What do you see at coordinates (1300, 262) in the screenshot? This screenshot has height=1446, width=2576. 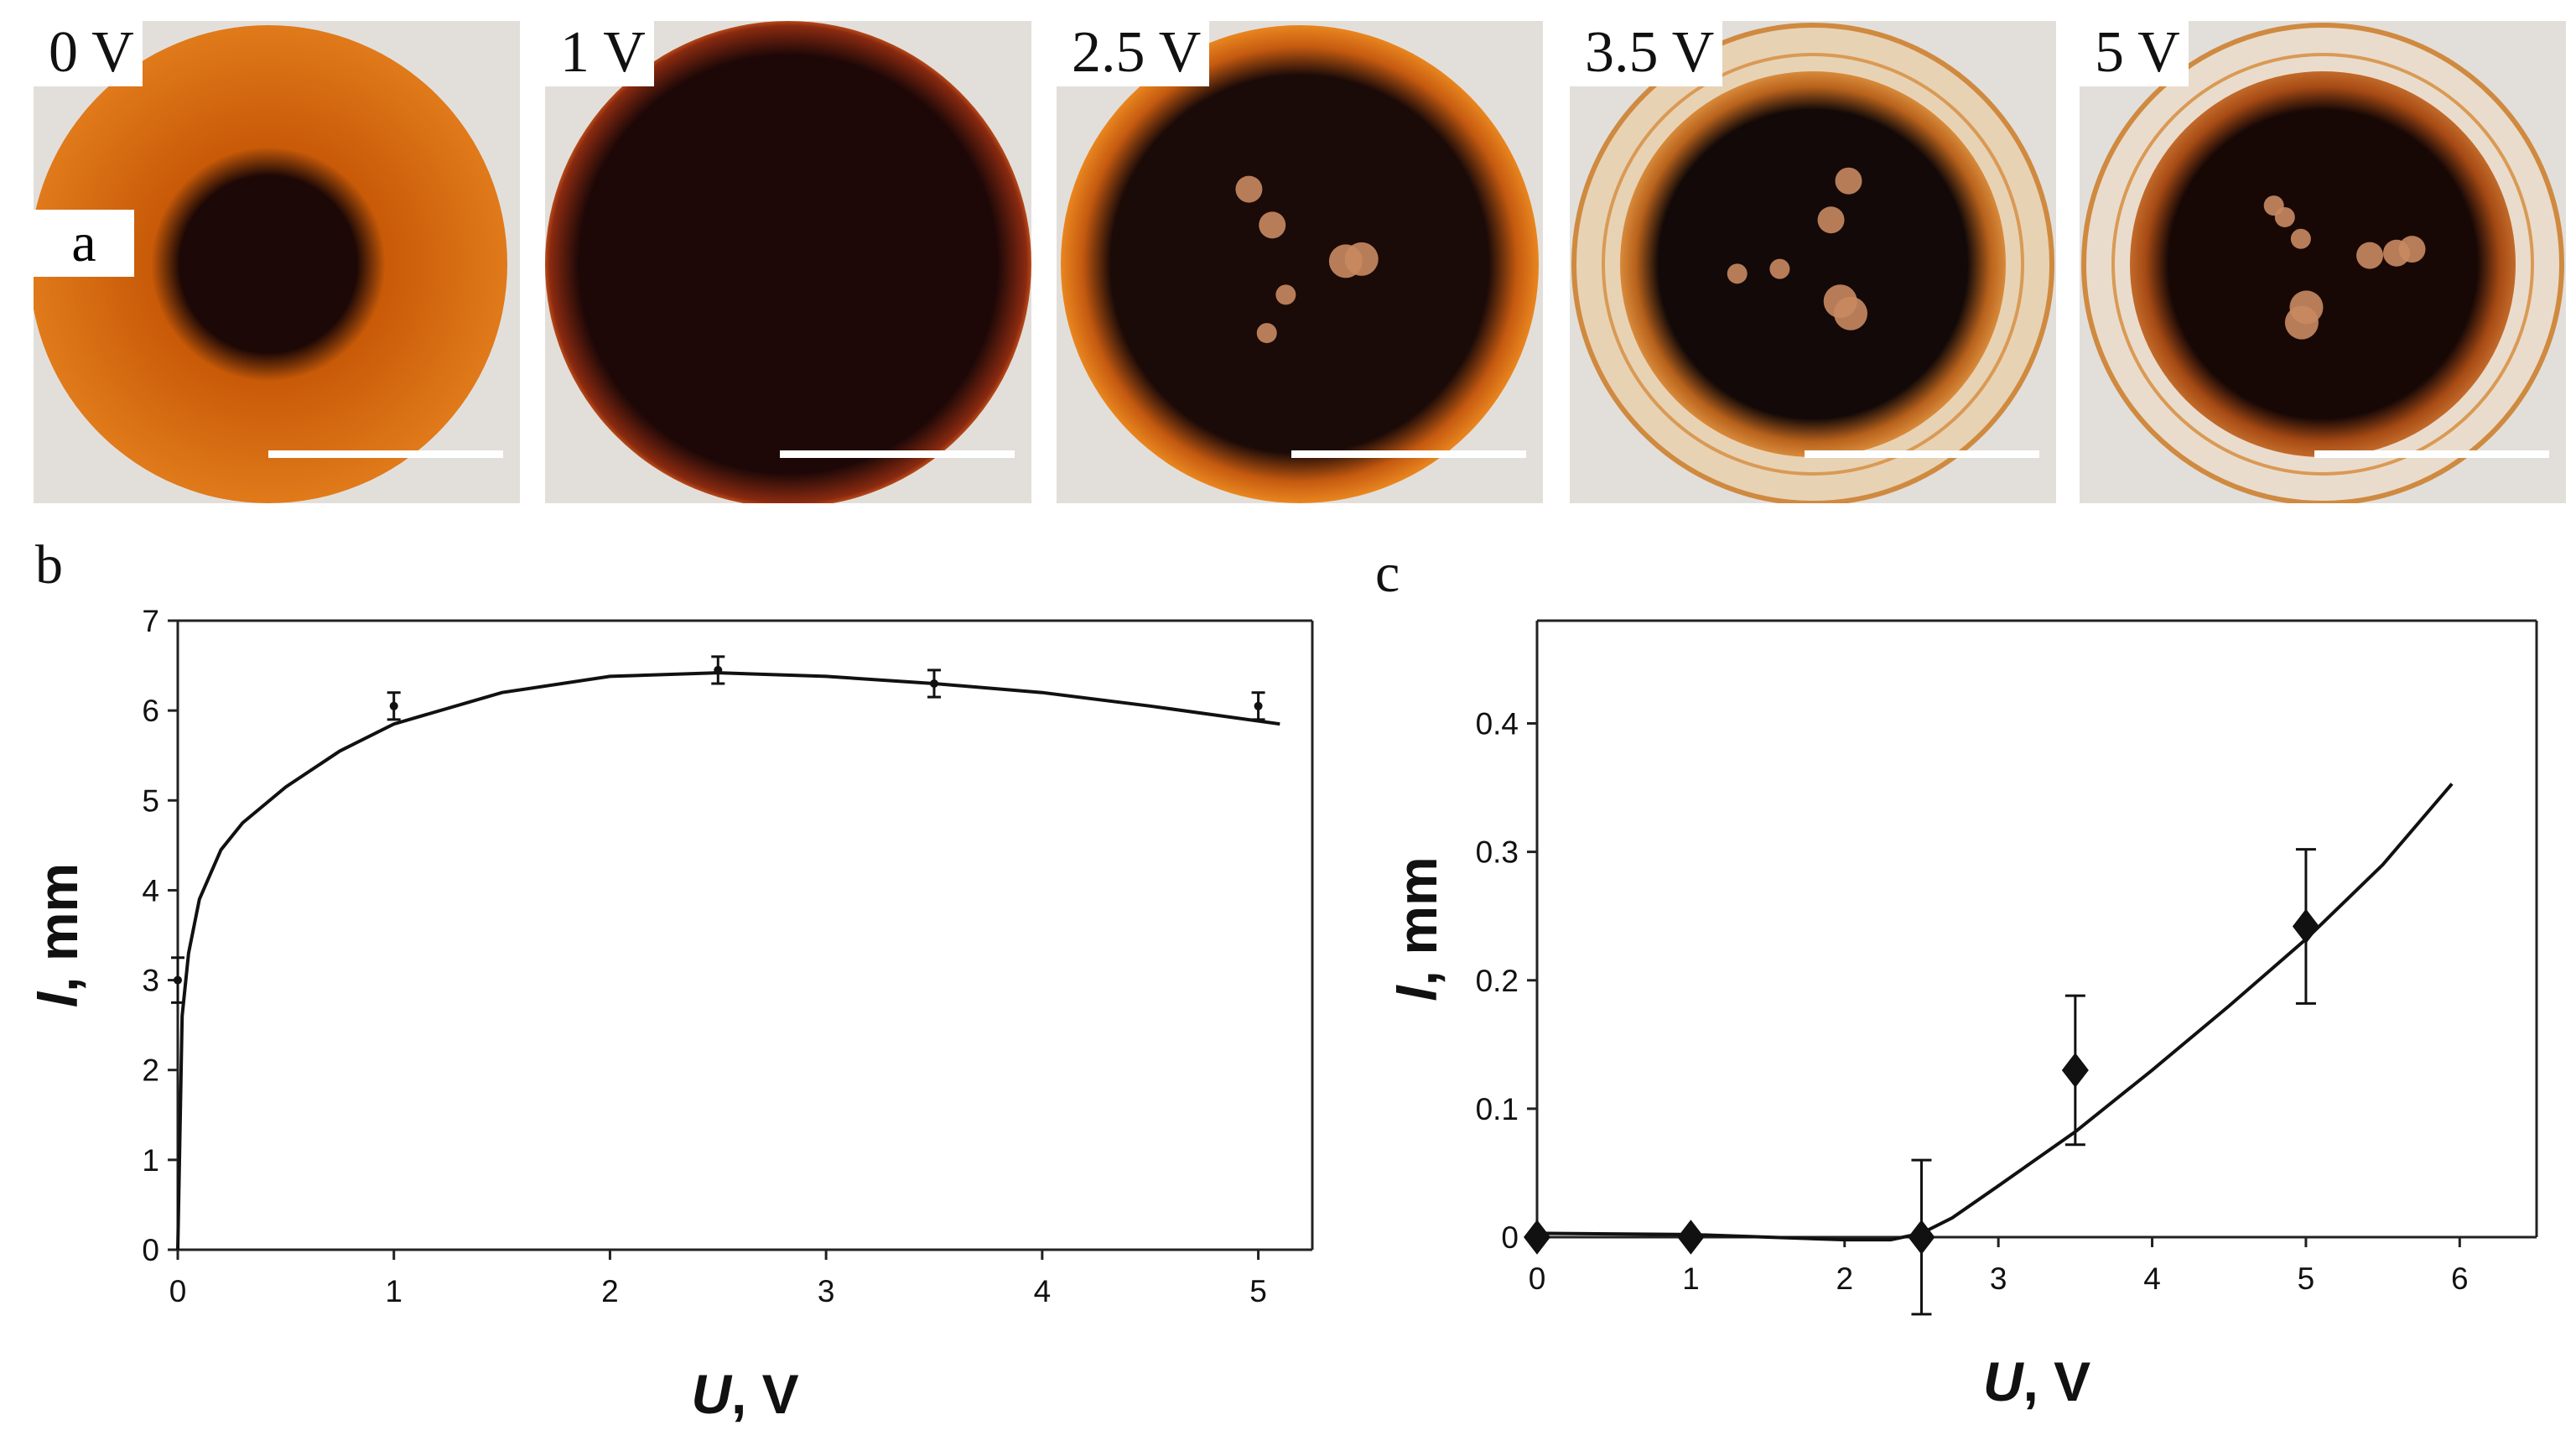 I see `photo-3: 2.5 V` at bounding box center [1300, 262].